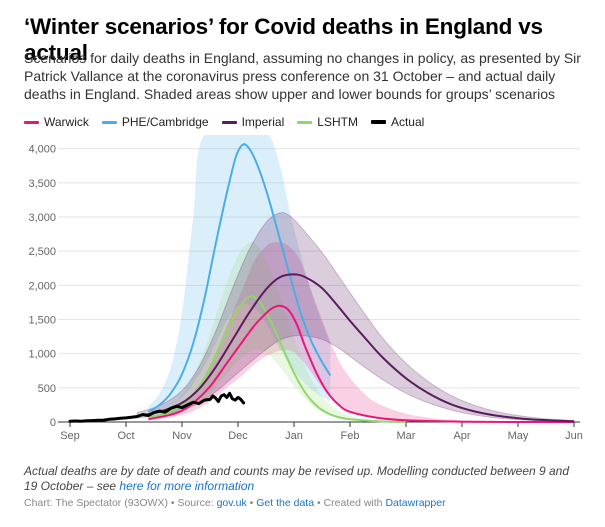  I want to click on x-tick-label-9: Jun, so click(574, 436).